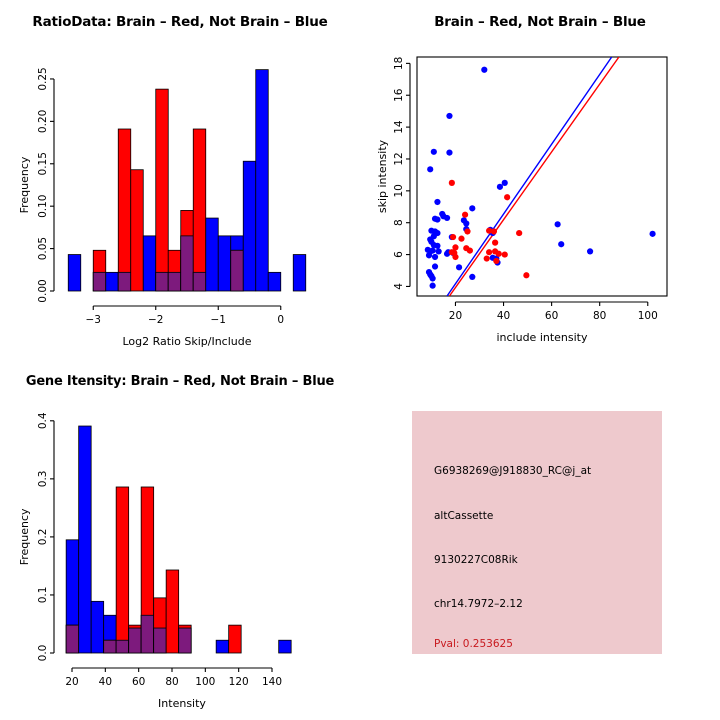 Image resolution: width=720 pixels, height=720 pixels. I want to click on y-axis-tick-label: 0.00, so click(43, 290).